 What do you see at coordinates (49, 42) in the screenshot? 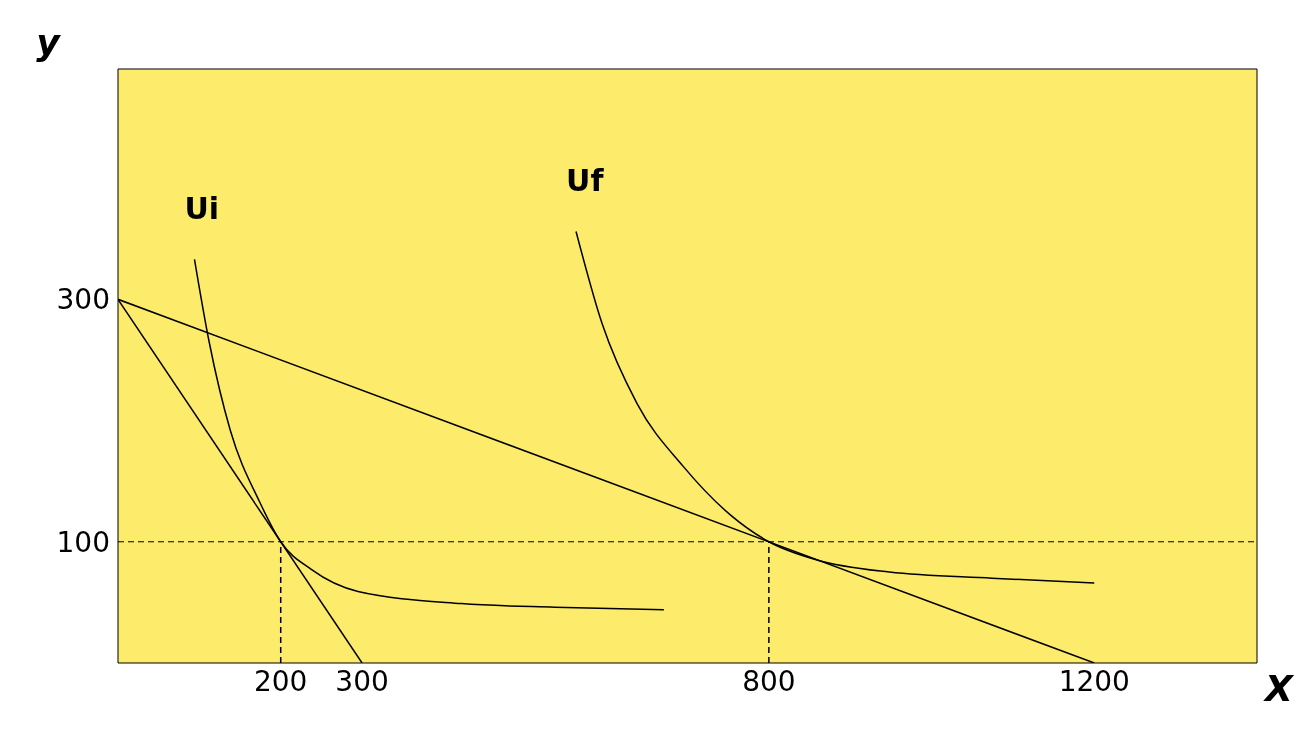
I see `y-axis-title: y` at bounding box center [49, 42].